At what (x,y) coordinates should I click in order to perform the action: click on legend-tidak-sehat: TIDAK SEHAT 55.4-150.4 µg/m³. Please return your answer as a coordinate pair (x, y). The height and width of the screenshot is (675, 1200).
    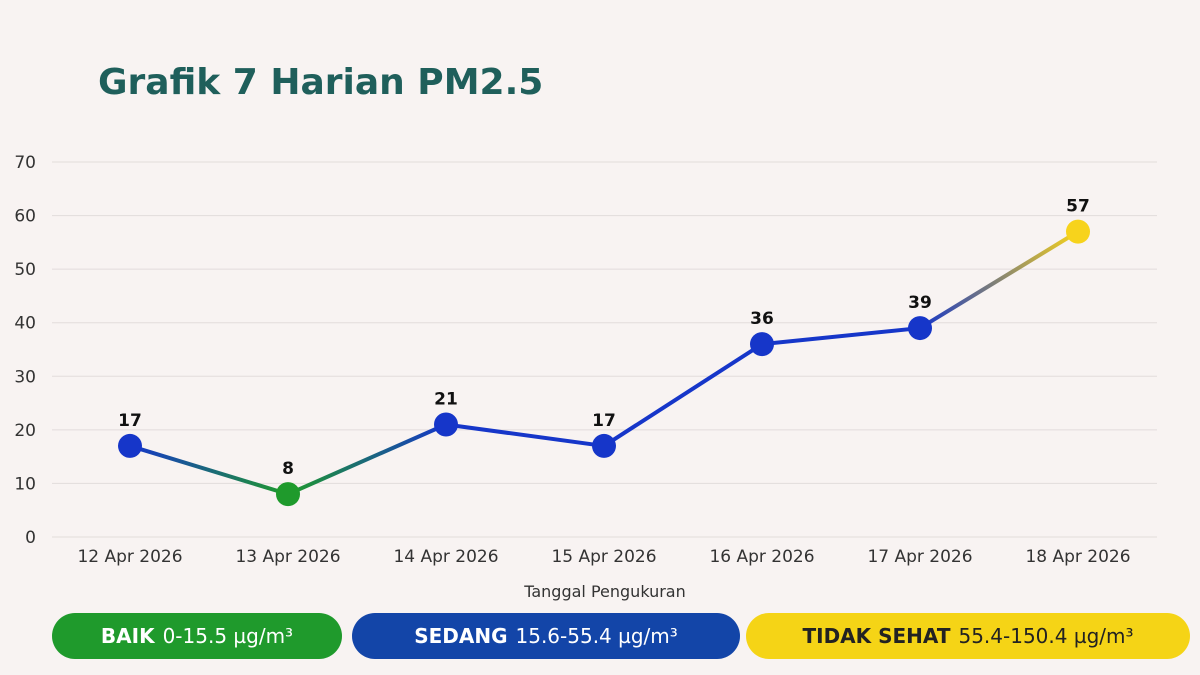
    Looking at the image, I should click on (968, 636).